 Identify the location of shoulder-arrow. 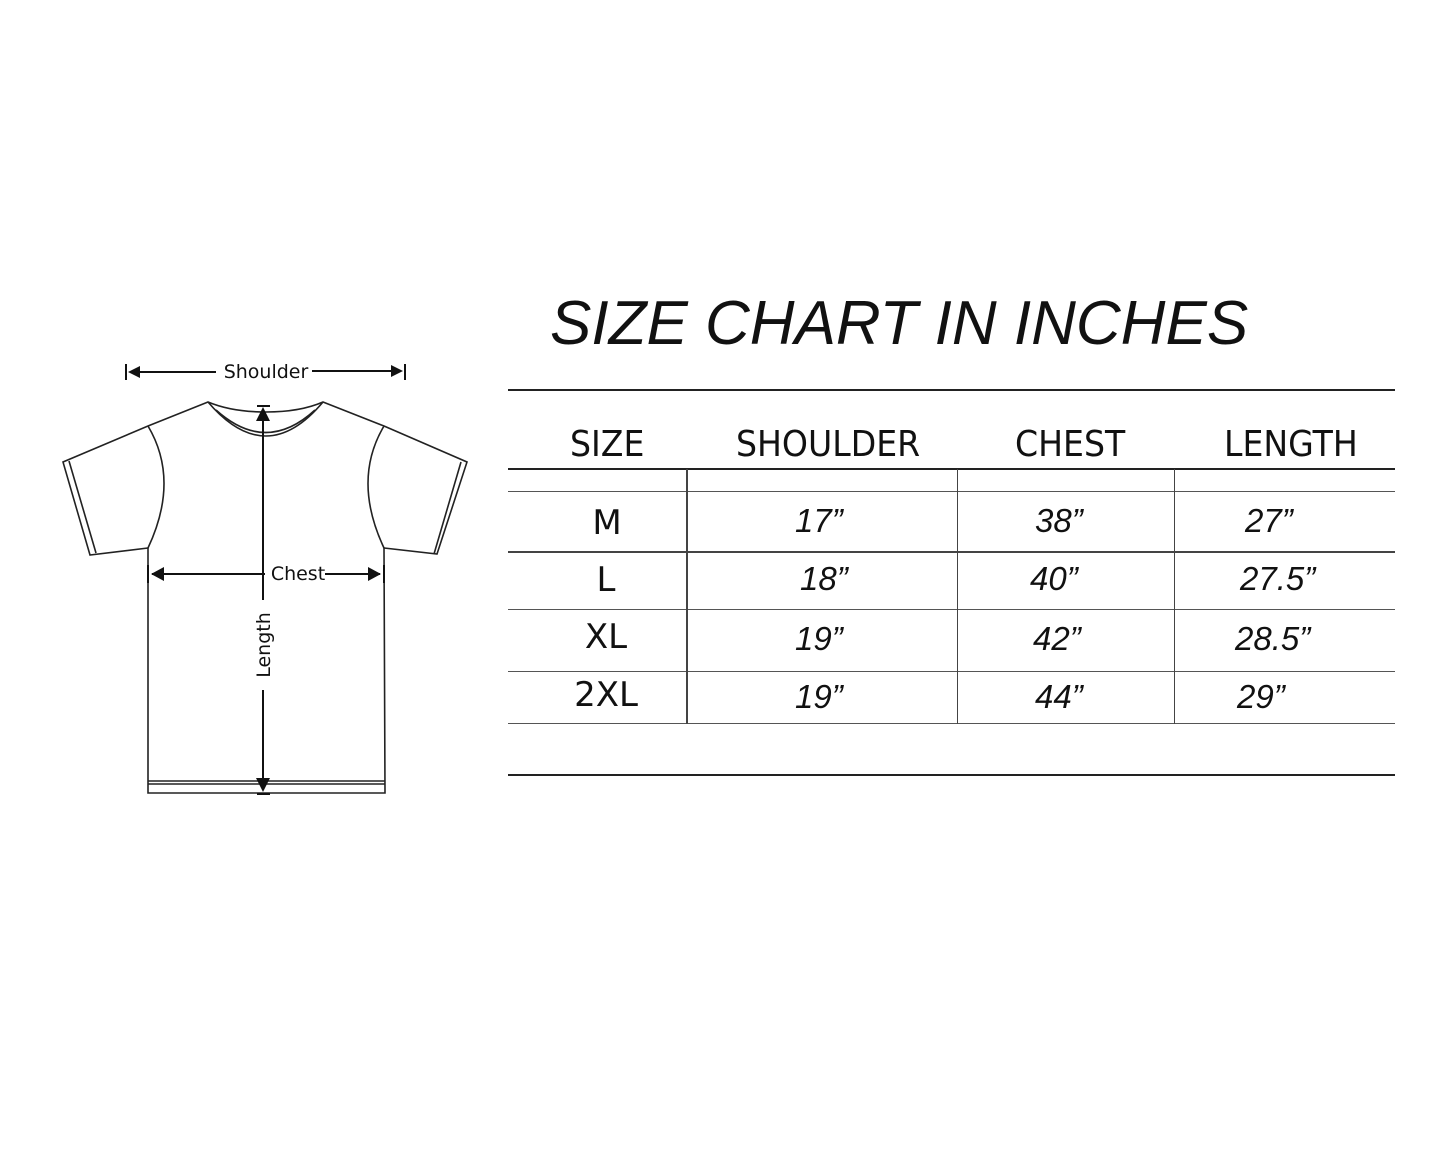
(265, 372).